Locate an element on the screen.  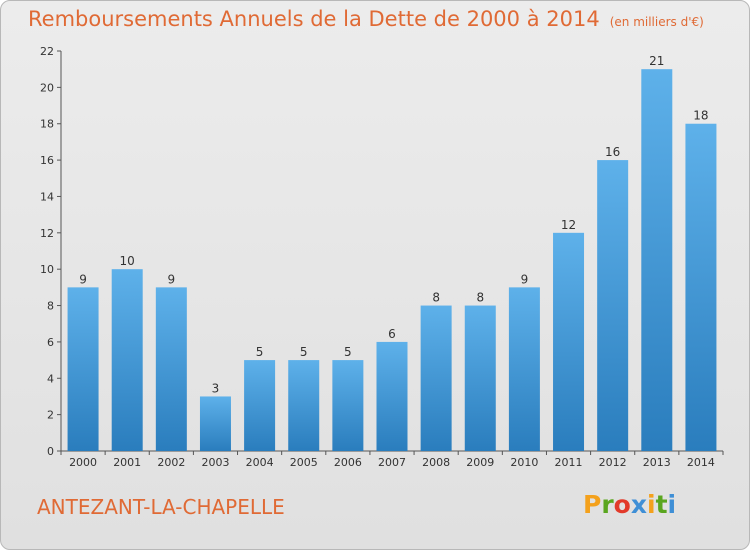
y-tick-label: 12 is located at coordinates (47, 233).